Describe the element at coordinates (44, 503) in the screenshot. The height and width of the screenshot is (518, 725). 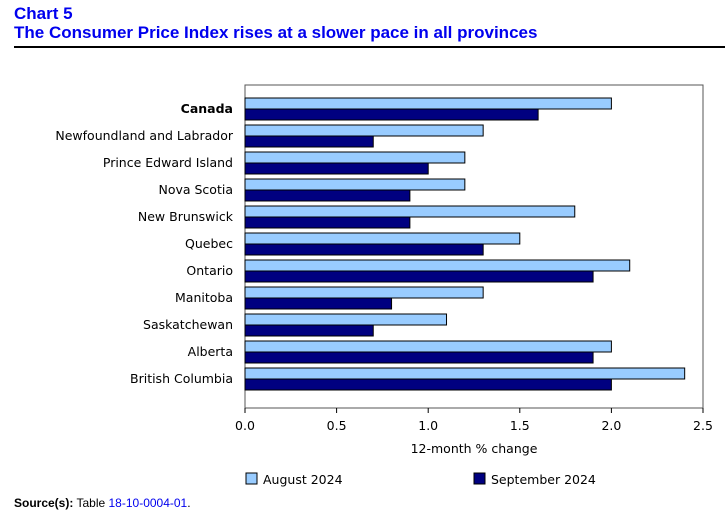
I see `source-label: Source(s):` at that location.